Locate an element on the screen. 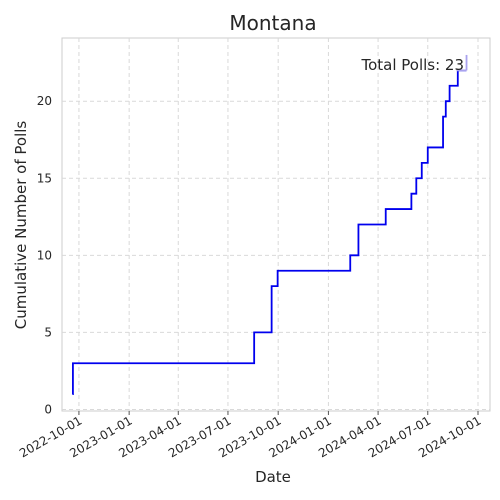  y-tick-label: 10 is located at coordinates (44, 255).